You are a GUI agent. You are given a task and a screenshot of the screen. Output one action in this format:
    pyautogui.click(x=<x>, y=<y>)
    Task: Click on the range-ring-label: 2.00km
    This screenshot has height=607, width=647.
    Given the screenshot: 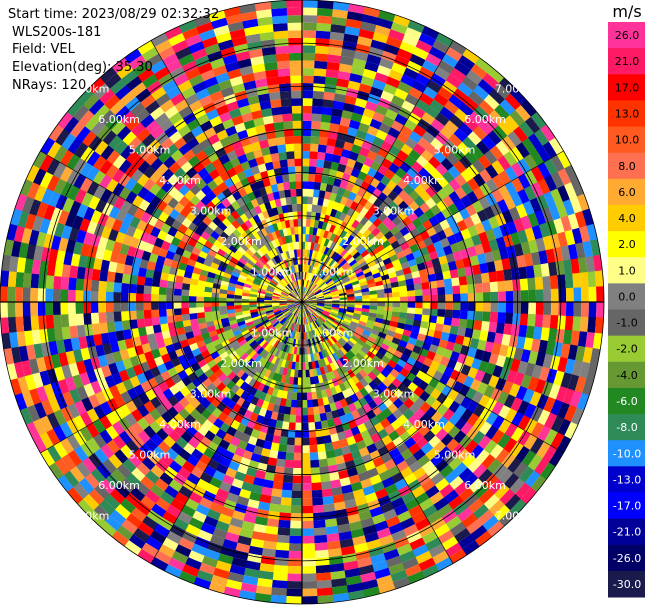 What is the action you would take?
    pyautogui.click(x=241, y=241)
    